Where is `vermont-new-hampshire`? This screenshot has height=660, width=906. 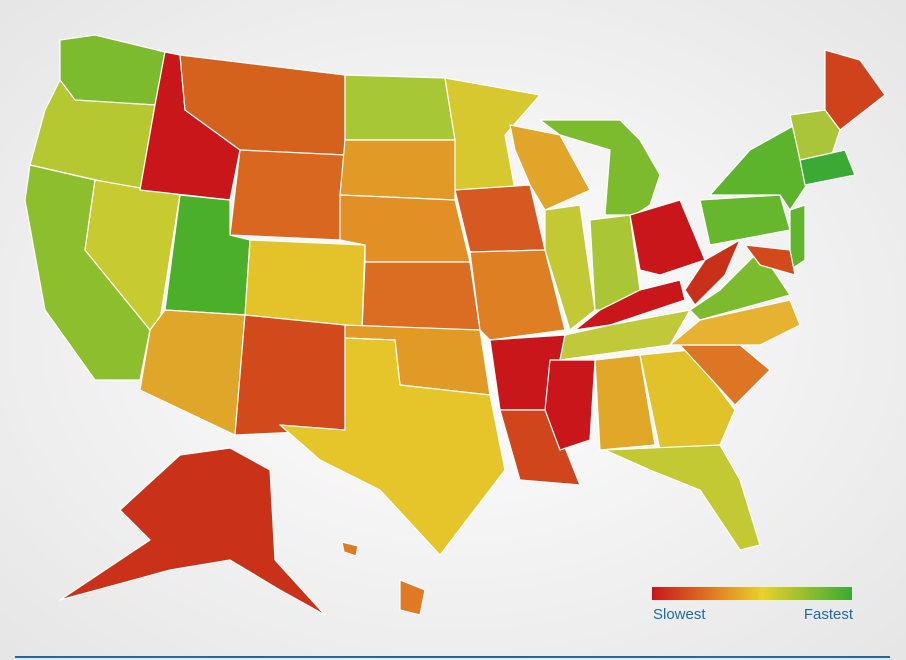
vermont-new-hampshire is located at coordinates (815, 135).